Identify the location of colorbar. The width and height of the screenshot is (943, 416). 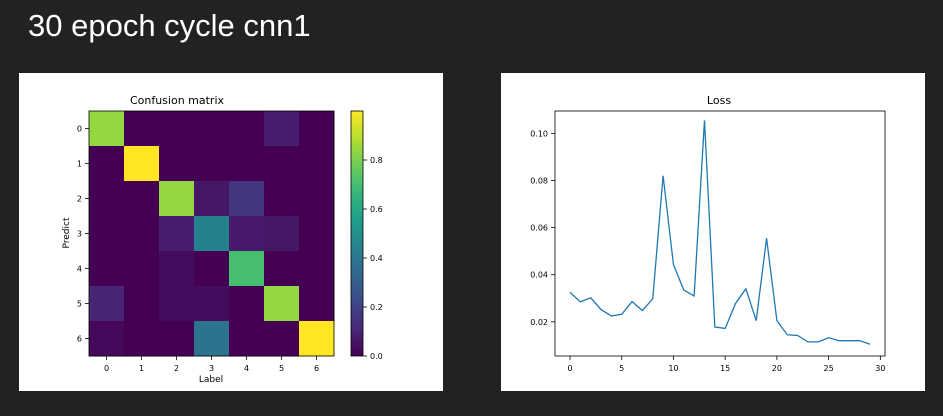
(357, 233).